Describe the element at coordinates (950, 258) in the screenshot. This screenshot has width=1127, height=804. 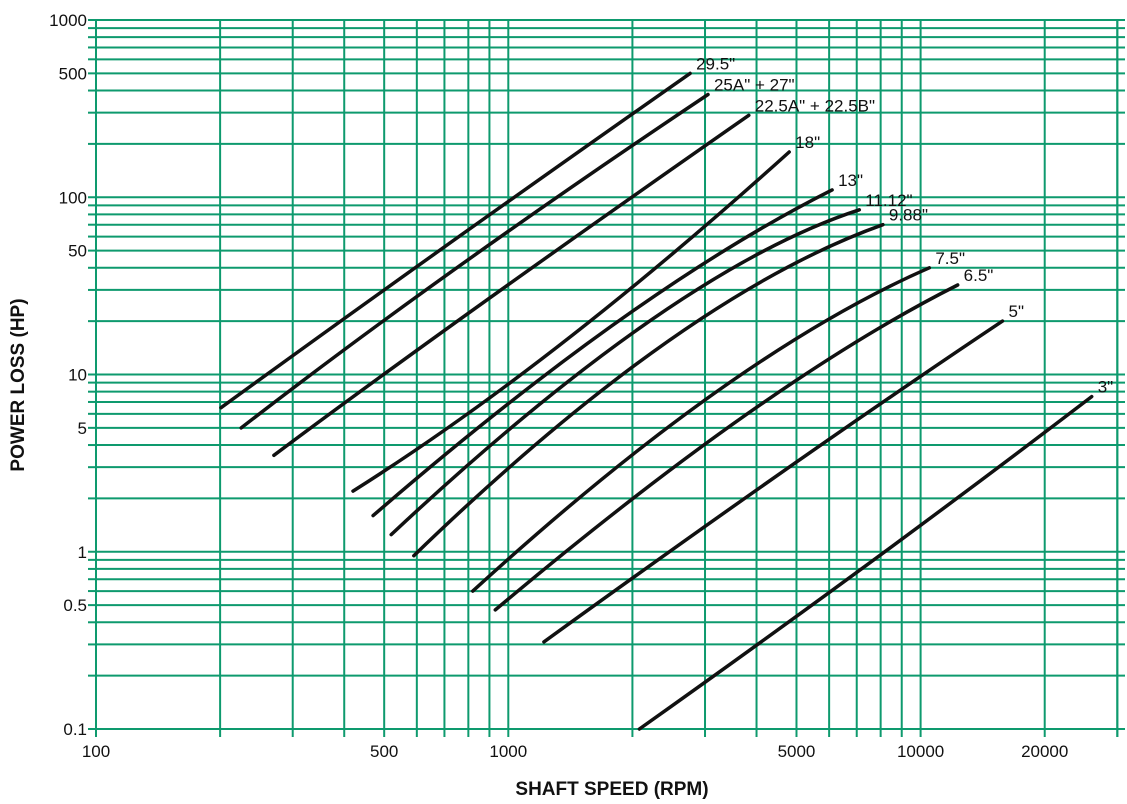
I see `series-label: 7.5"` at that location.